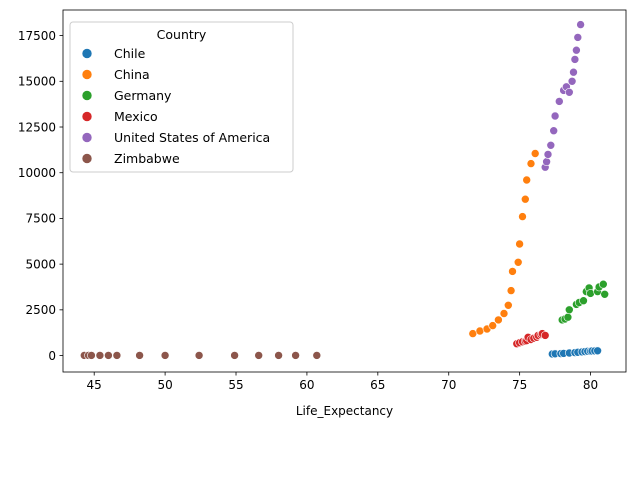 The image size is (640, 480). Describe the element at coordinates (37, 173) in the screenshot. I see `y-tick-label: 10000` at that location.